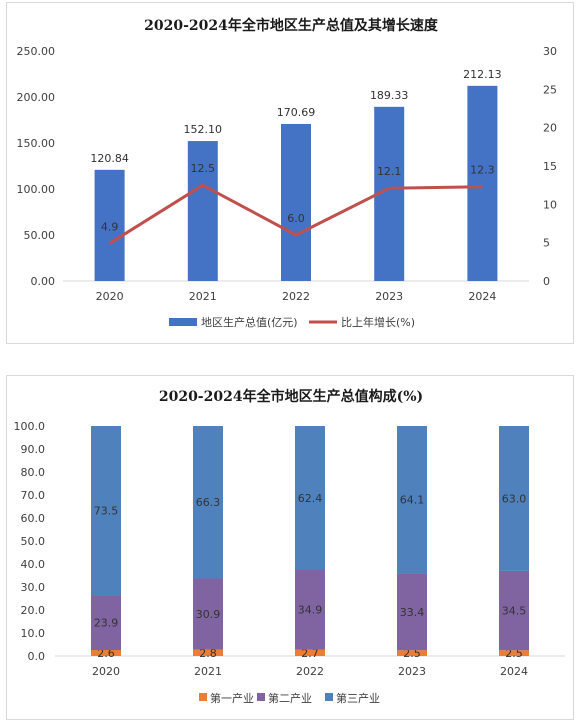 Image resolution: width=580 pixels, height=725 pixels. What do you see at coordinates (33, 495) in the screenshot?
I see `y-tick-label: 70.0` at bounding box center [33, 495].